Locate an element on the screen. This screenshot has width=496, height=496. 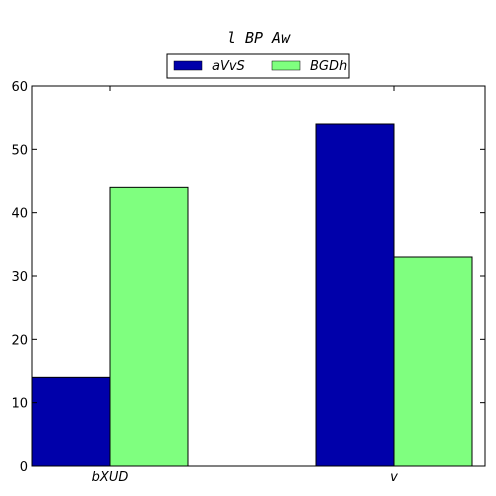
y-tick-label: 10 is located at coordinates (19, 404).